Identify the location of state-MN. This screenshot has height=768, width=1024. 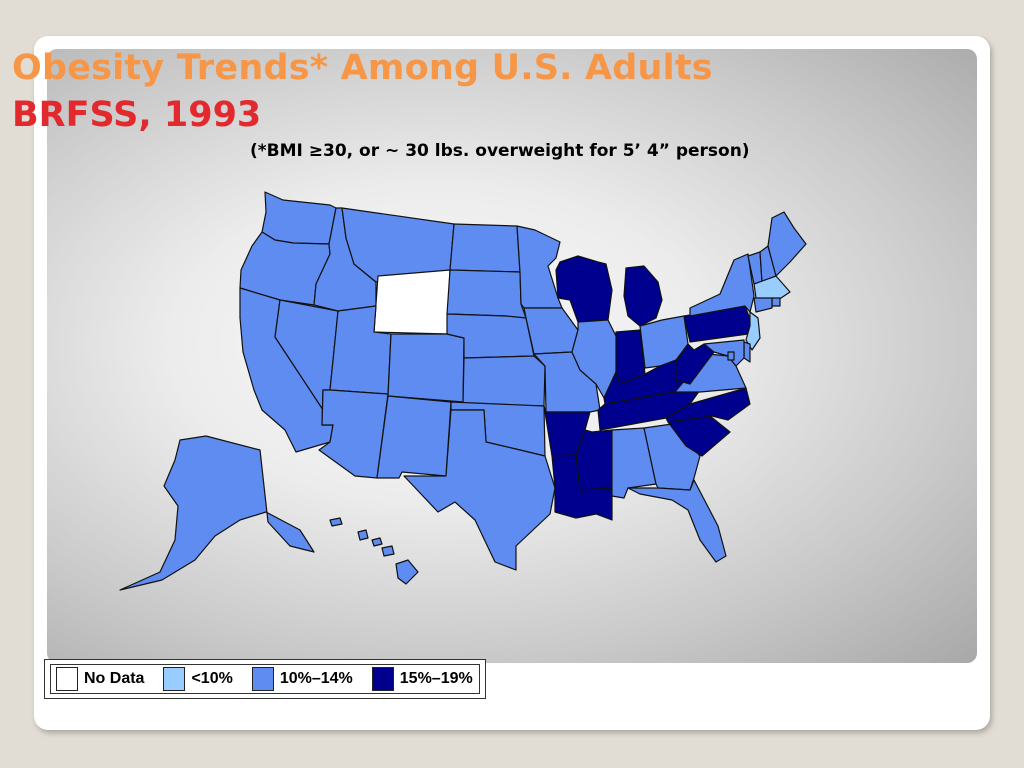
(539, 267).